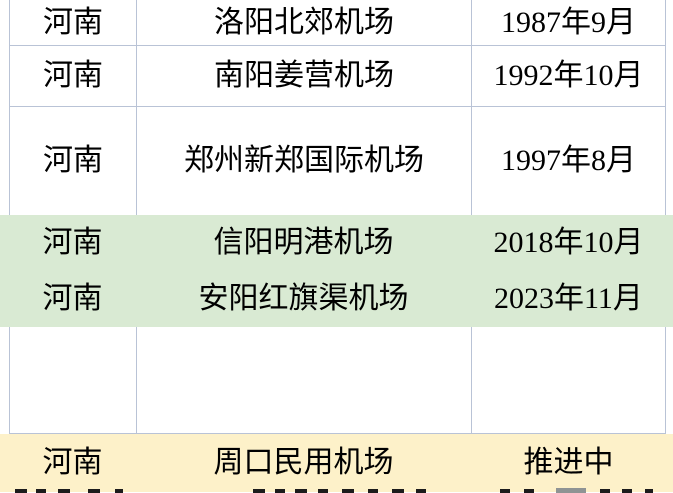 The width and height of the screenshot is (673, 493). I want to click on cell-airport: 周口民用机场, so click(303, 462).